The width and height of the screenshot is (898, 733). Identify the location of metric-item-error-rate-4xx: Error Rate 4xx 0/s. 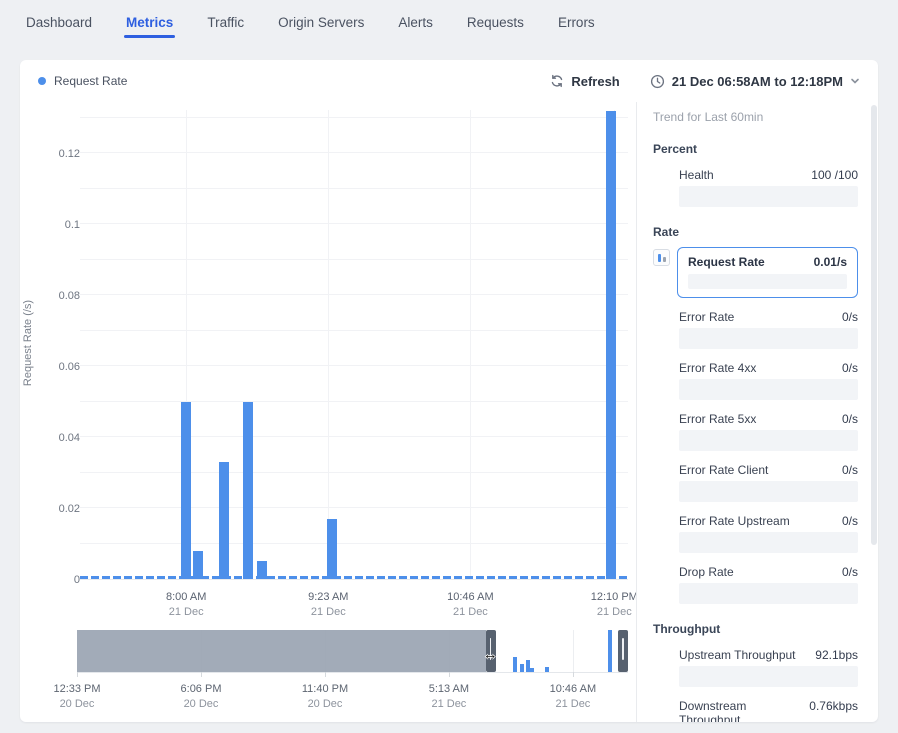
(768, 380).